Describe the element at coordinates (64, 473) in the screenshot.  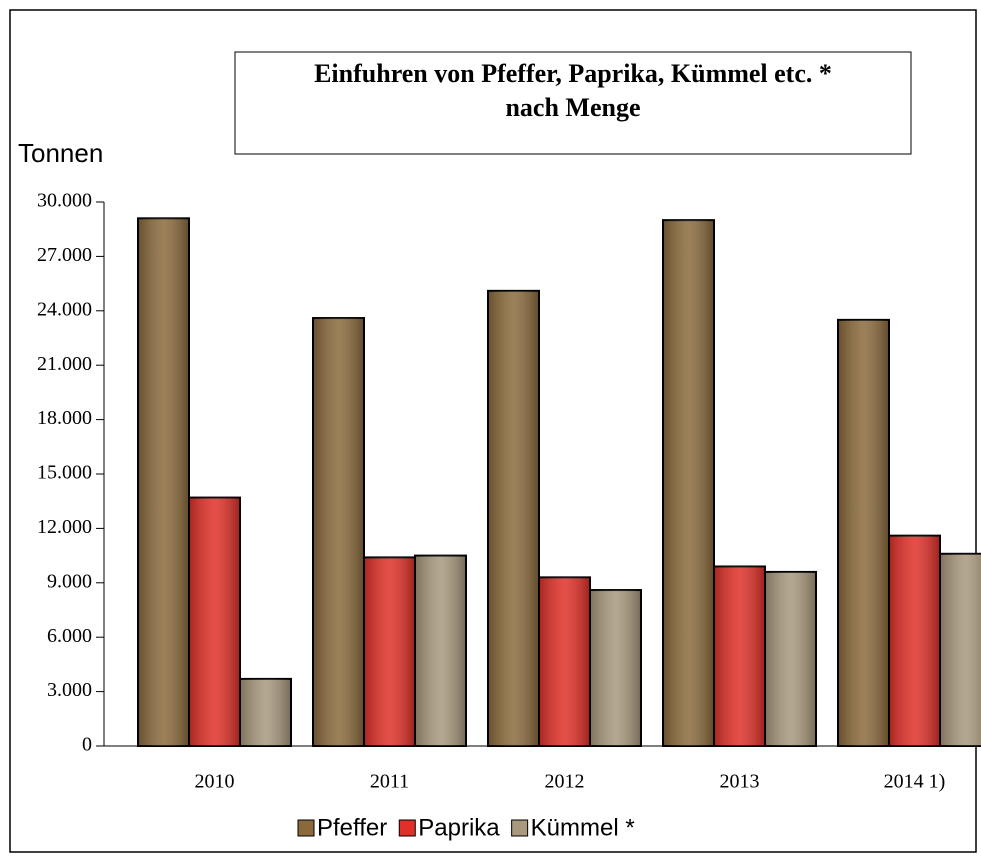
I see `y-tick-label: 15.000` at that location.